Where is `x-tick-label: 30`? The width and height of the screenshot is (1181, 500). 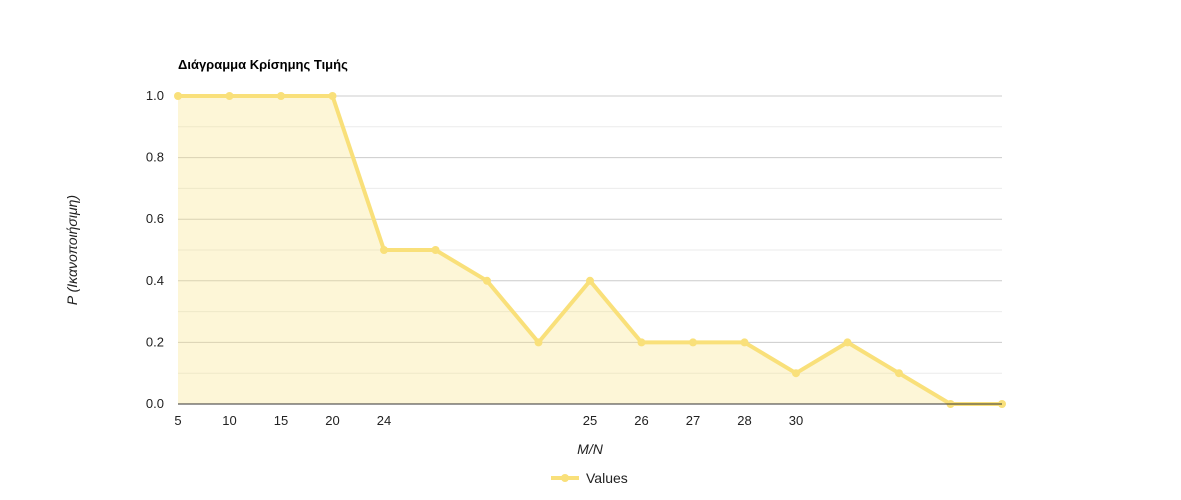 x-tick-label: 30 is located at coordinates (796, 420).